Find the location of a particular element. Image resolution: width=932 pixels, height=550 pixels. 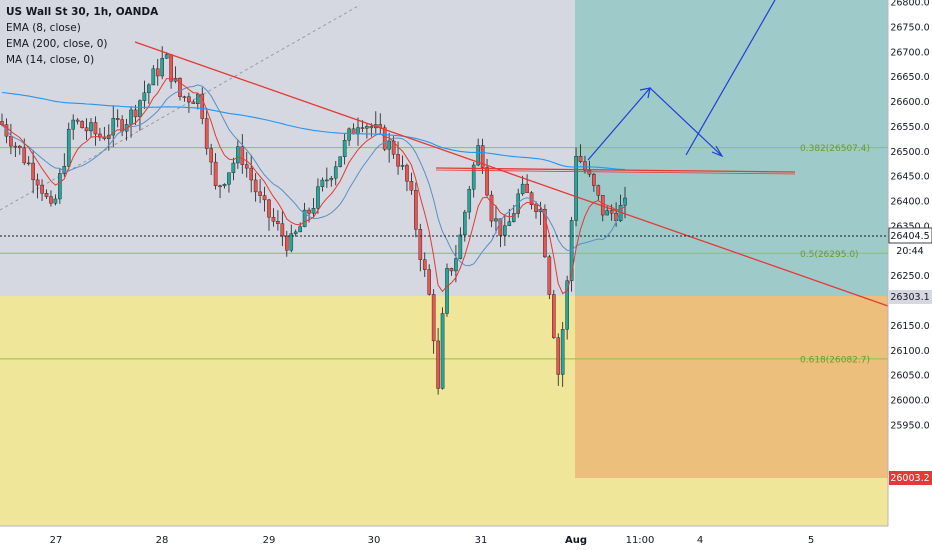

price-axis is located at coordinates (910, 263).